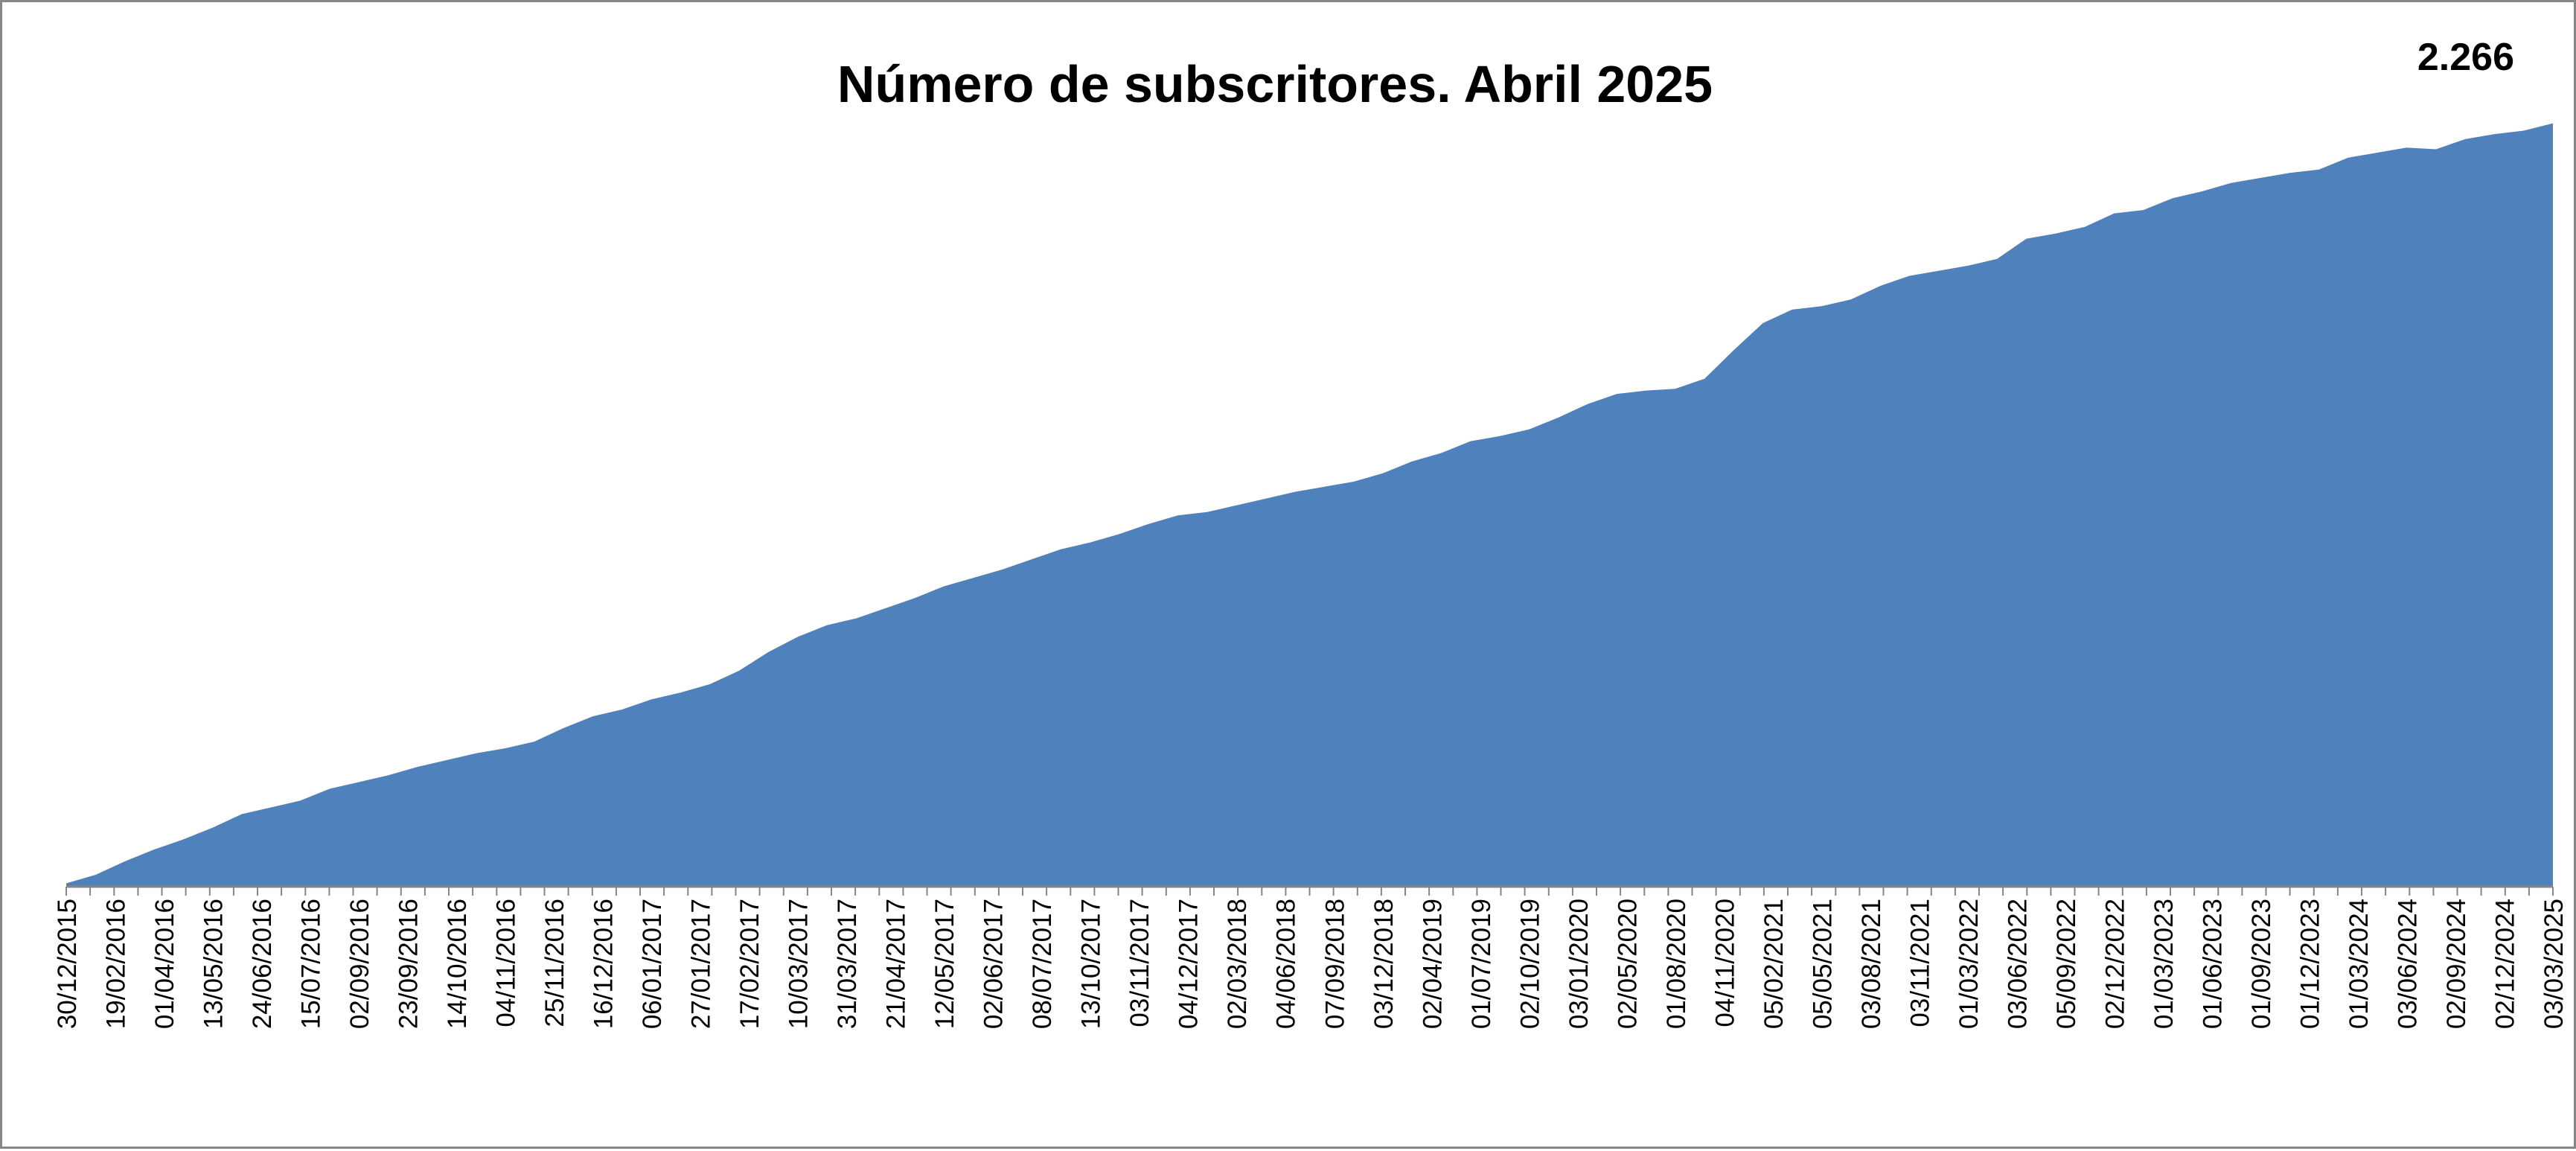 The width and height of the screenshot is (2576, 1151). What do you see at coordinates (1310, 892) in the screenshot?
I see `x-axis-ticks` at bounding box center [1310, 892].